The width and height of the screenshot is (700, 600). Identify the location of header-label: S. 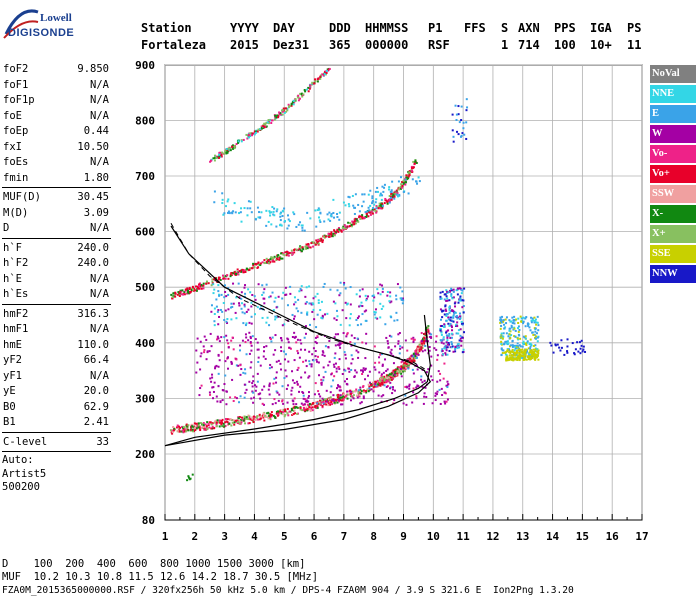
(505, 28).